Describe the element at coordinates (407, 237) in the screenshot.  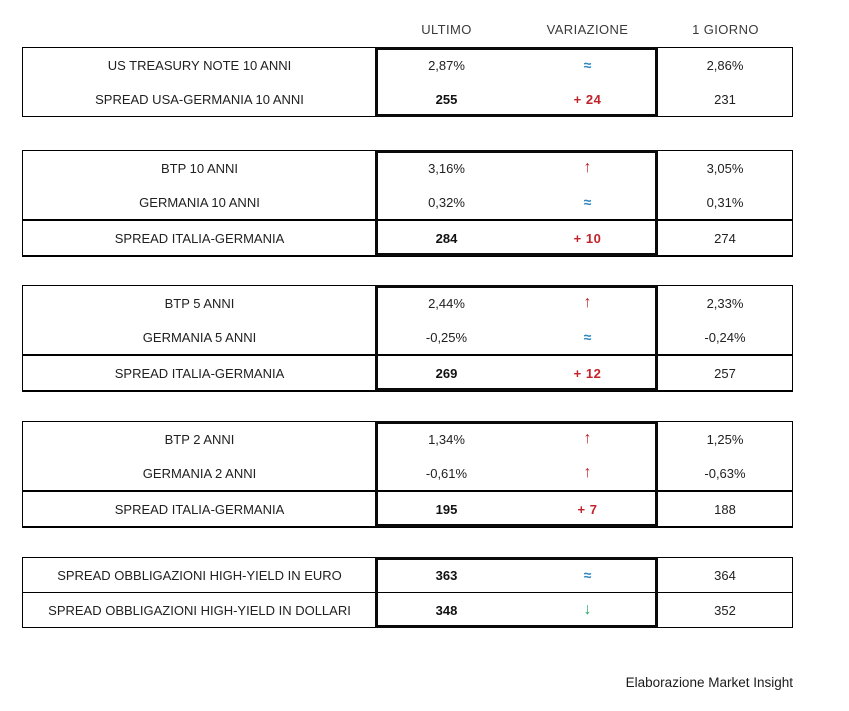
I see `spread-row: SPREAD ITALIA-GERMANIA 284 + 10 274` at that location.